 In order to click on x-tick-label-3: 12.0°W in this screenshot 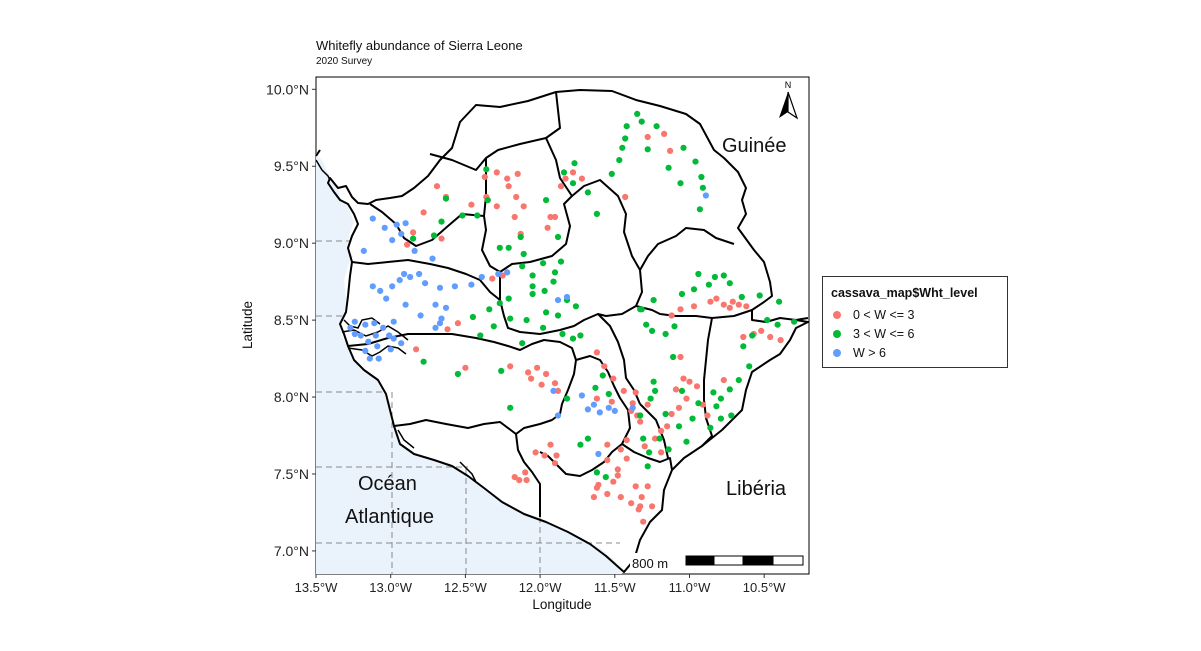, I will do `click(541, 587)`.